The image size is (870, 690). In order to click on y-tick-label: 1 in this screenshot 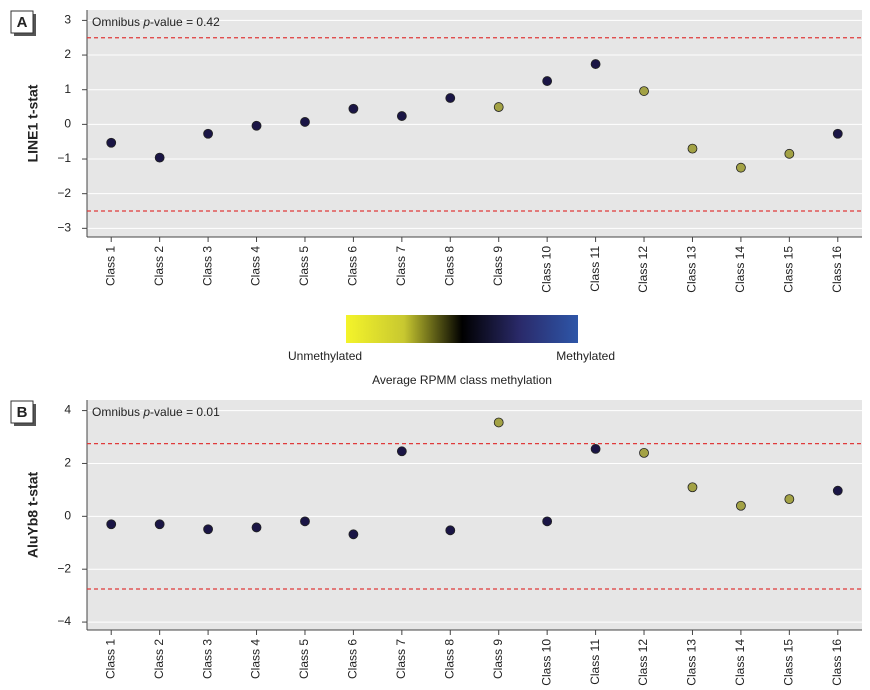, I will do `click(67, 89)`.